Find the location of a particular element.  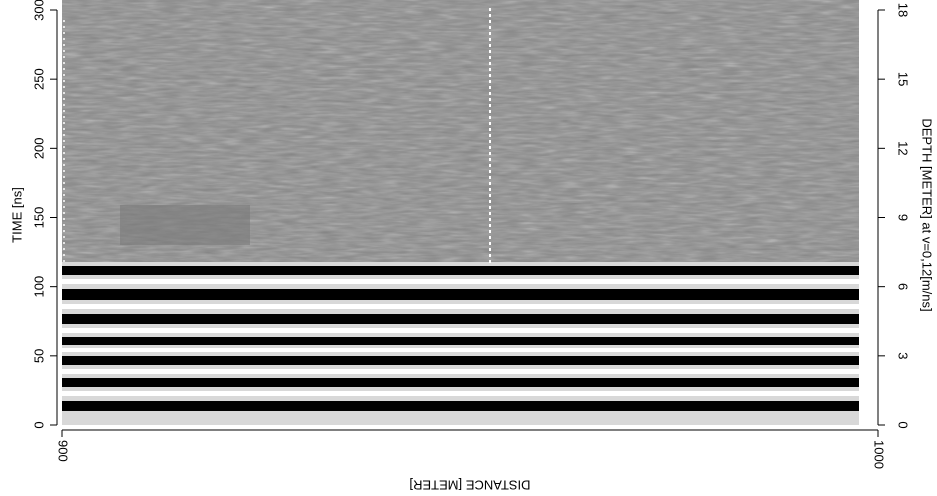

y2-tick-label: 15 is located at coordinates (903, 79).